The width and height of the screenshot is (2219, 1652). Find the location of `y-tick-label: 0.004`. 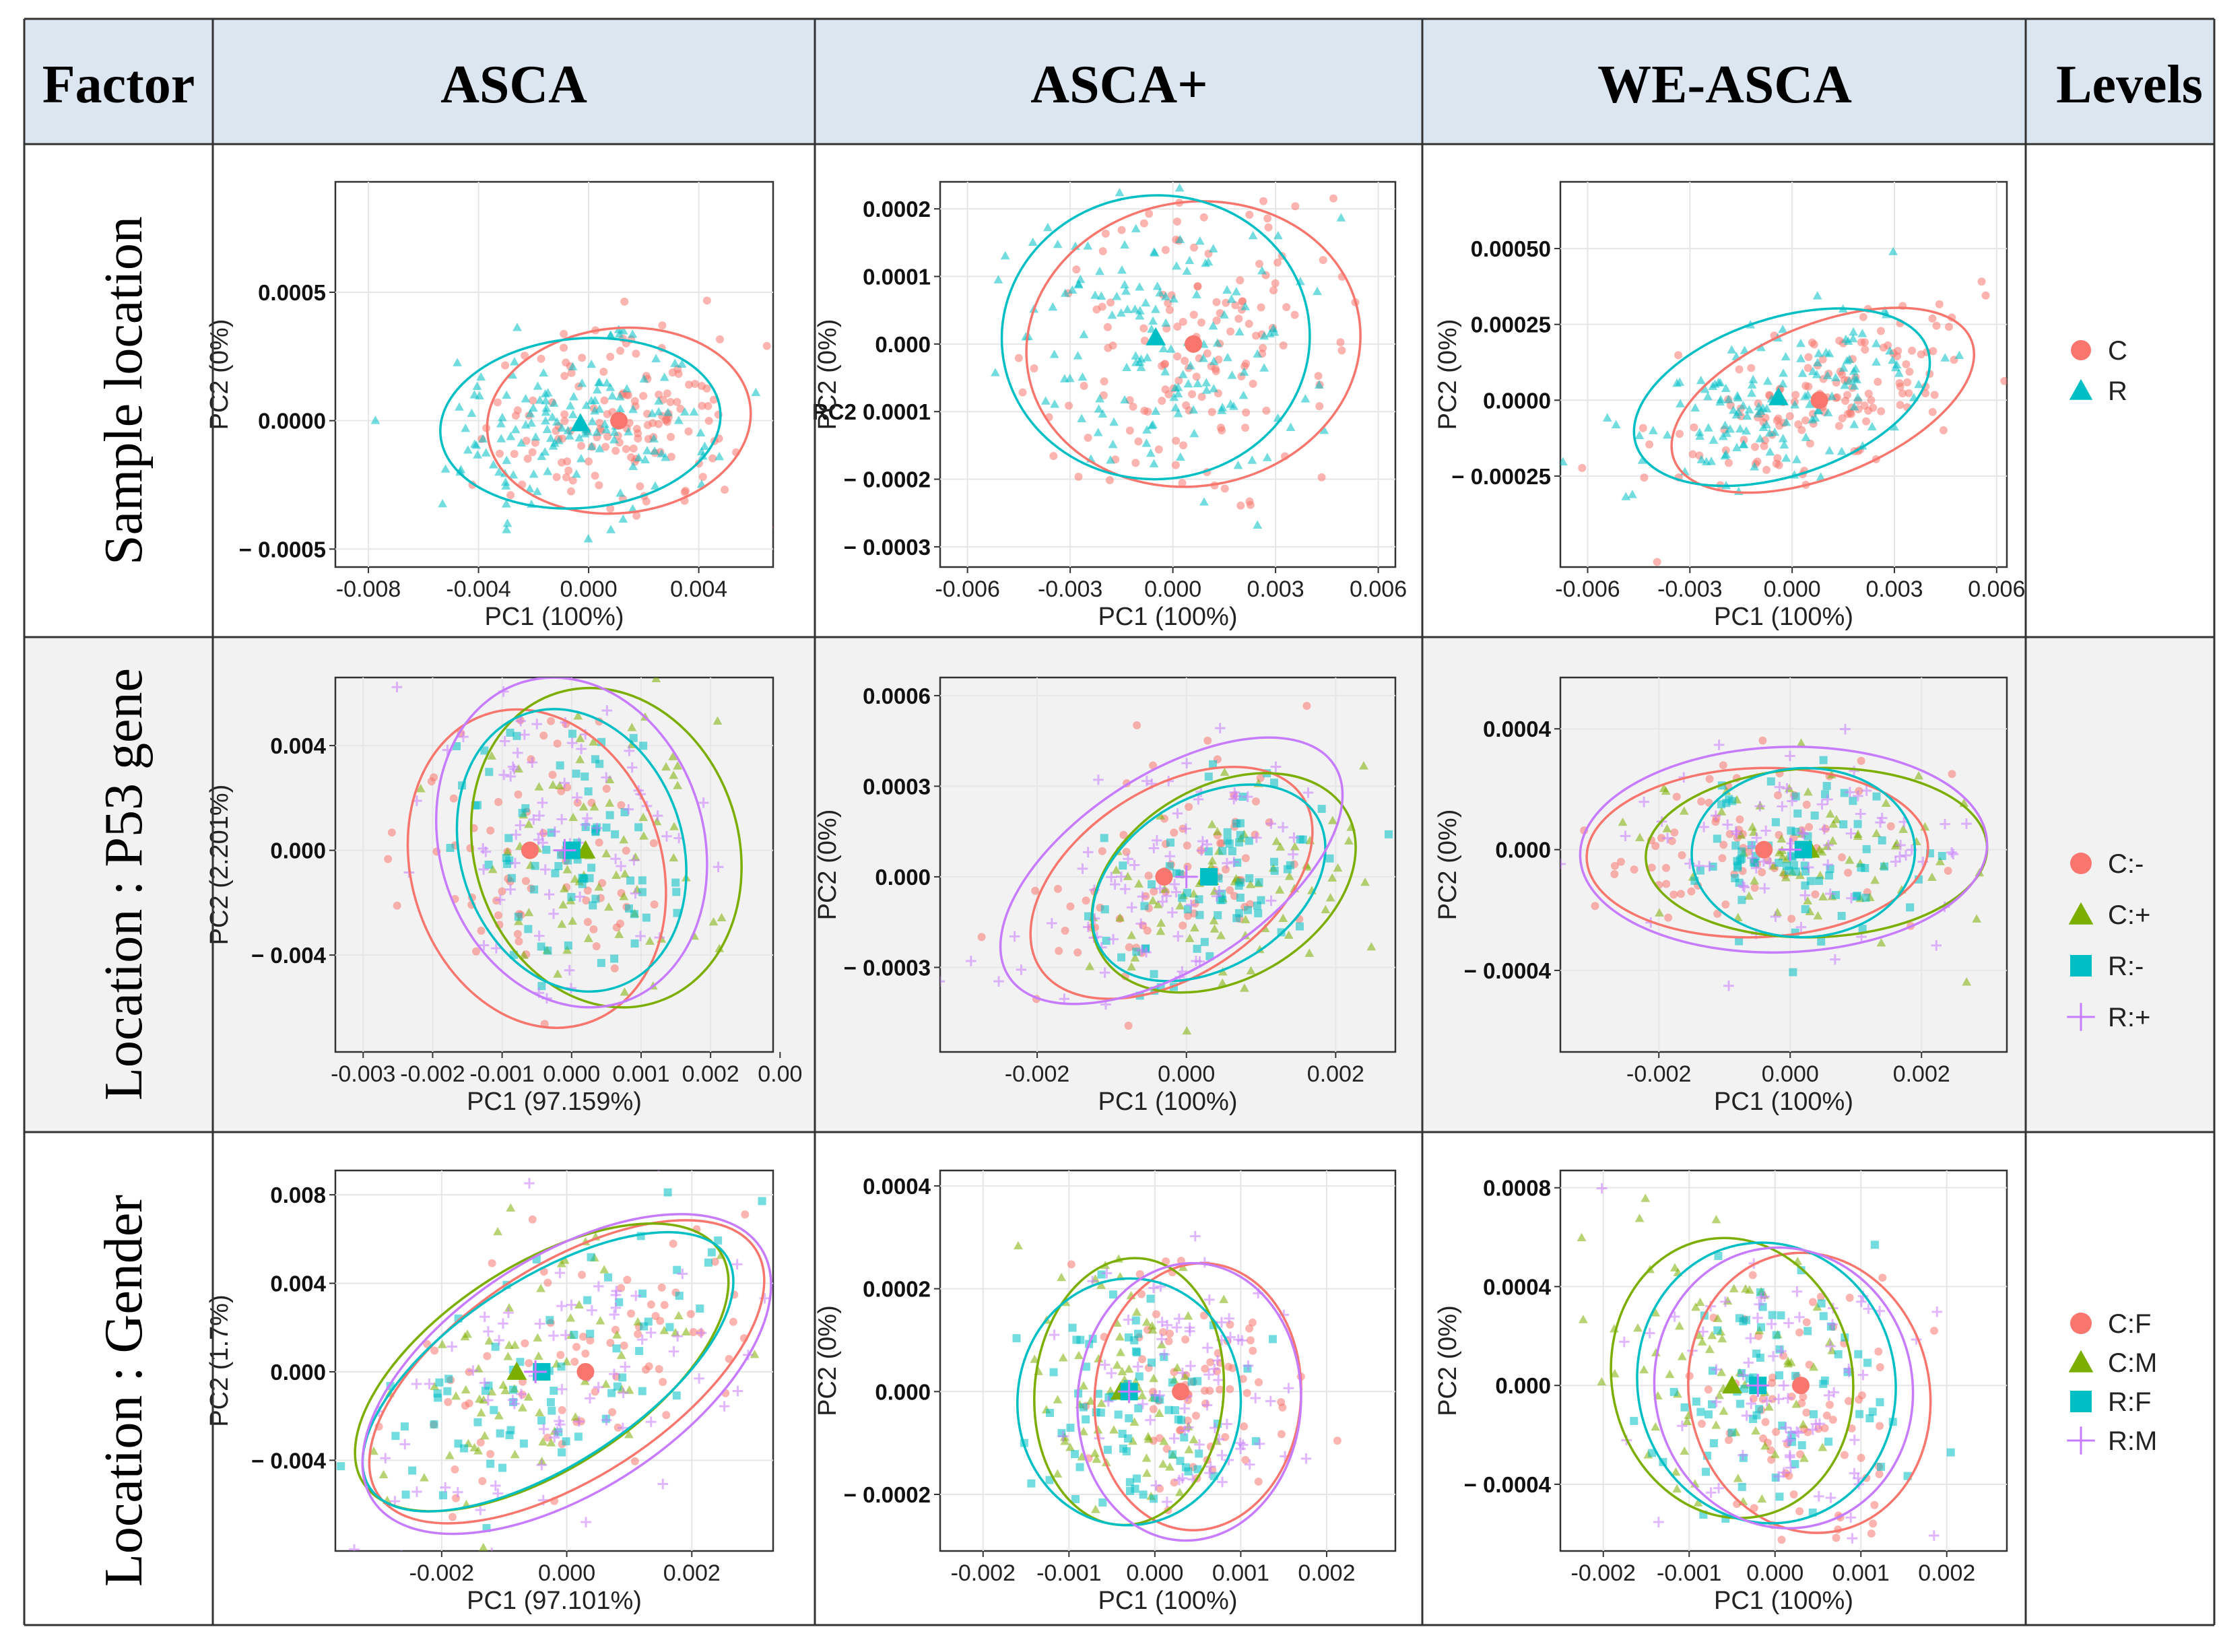

y-tick-label: 0.004 is located at coordinates (298, 745).